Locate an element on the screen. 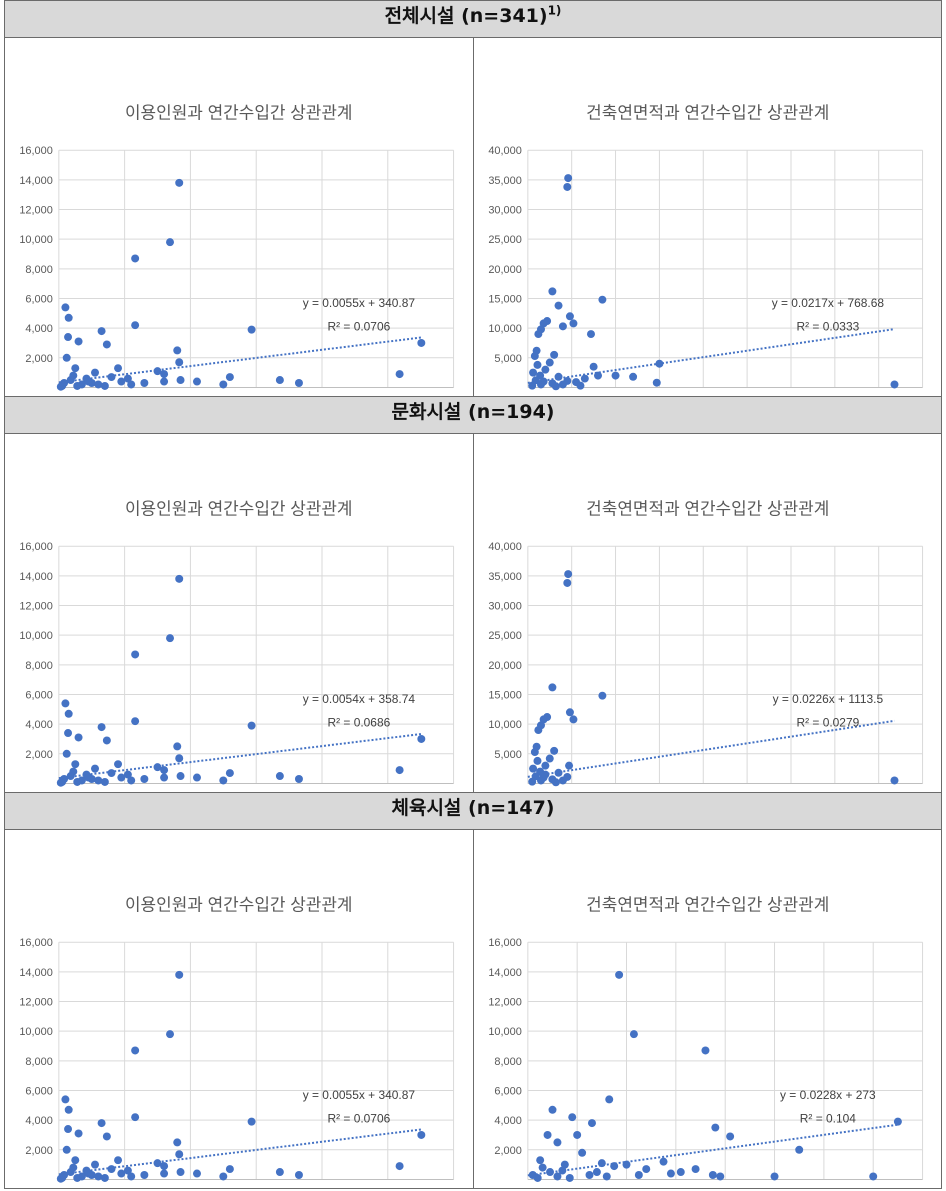 Image resolution: width=946 pixels, height=1191 pixels. y-tick-label: 5,000 is located at coordinates (507, 755).